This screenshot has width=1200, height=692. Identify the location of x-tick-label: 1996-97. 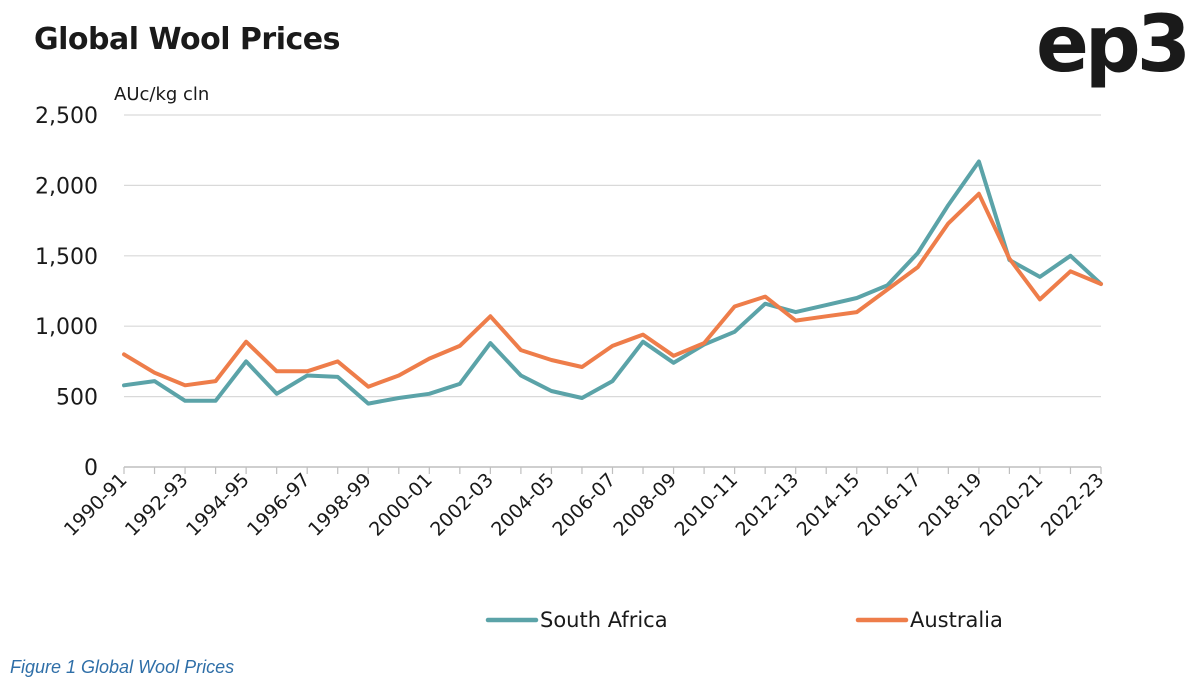
(279, 505).